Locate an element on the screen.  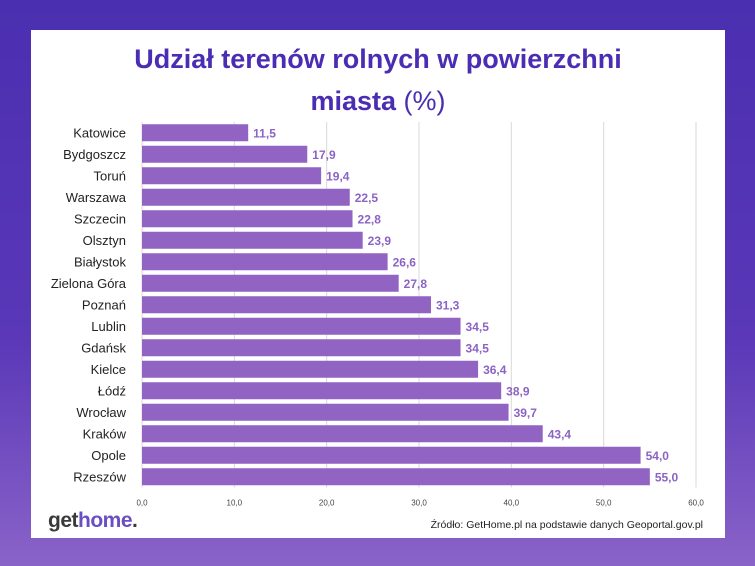
chart-title-main: miasta is located at coordinates (353, 101).